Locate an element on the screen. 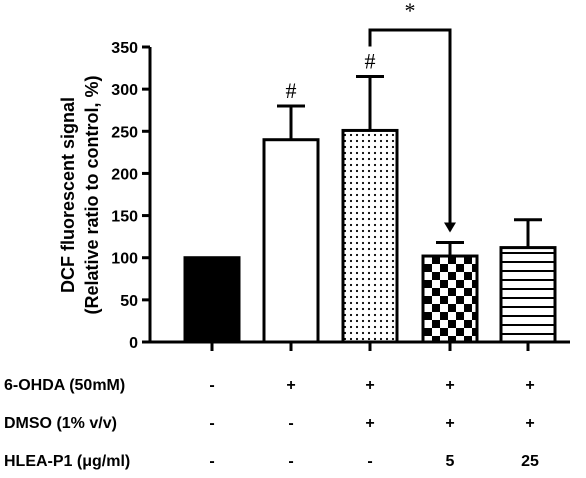 This screenshot has width=586, height=478. condition-label: 6-OHDA (50mM) is located at coordinates (64, 385).